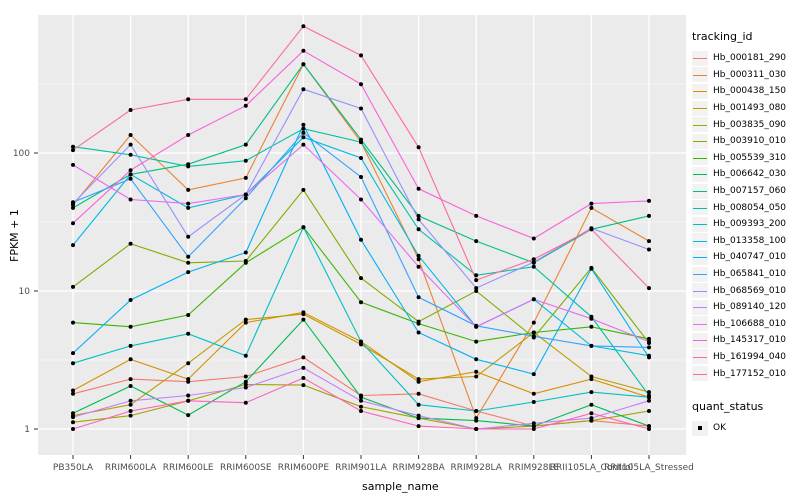 Image resolution: width=800 pixels, height=500 pixels. I want to click on y-tick-label: 1, so click(27, 430).